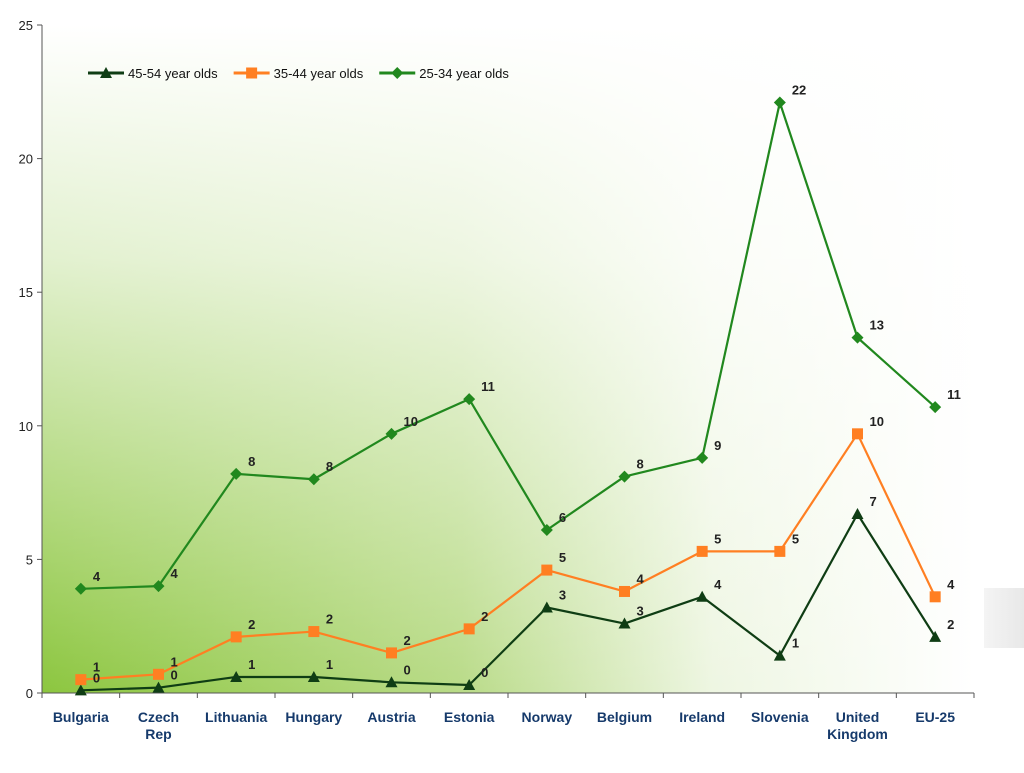 This screenshot has height=773, width=1024. I want to click on y-tick-label: 20, so click(26, 159).